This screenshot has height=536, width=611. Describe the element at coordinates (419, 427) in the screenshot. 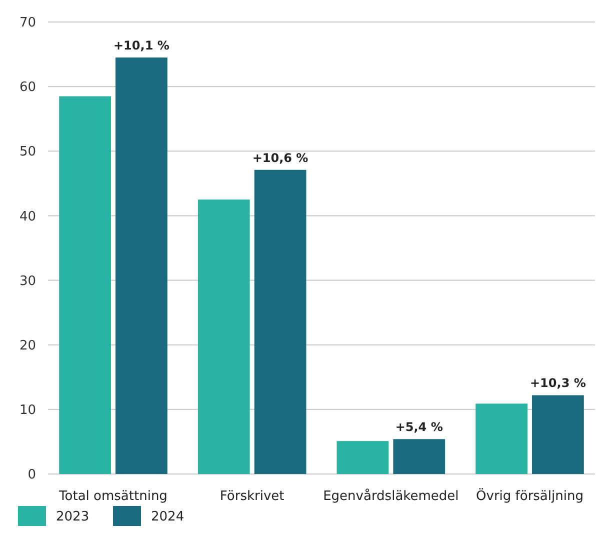

I see `annotation: +5,4 %` at that location.